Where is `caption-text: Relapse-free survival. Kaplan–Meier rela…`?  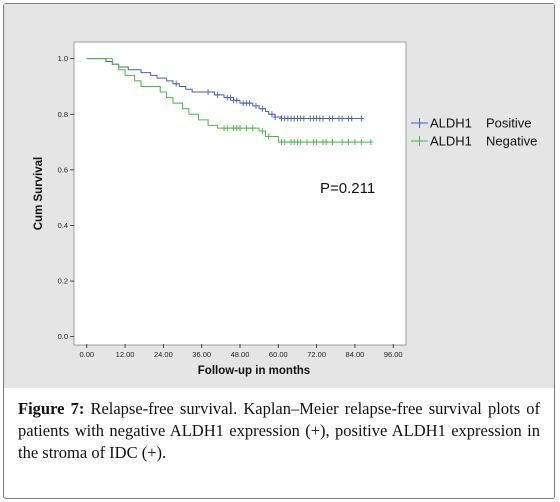
caption-text: Relapse-free survival. Kaplan–Meier rela… is located at coordinates (279, 430).